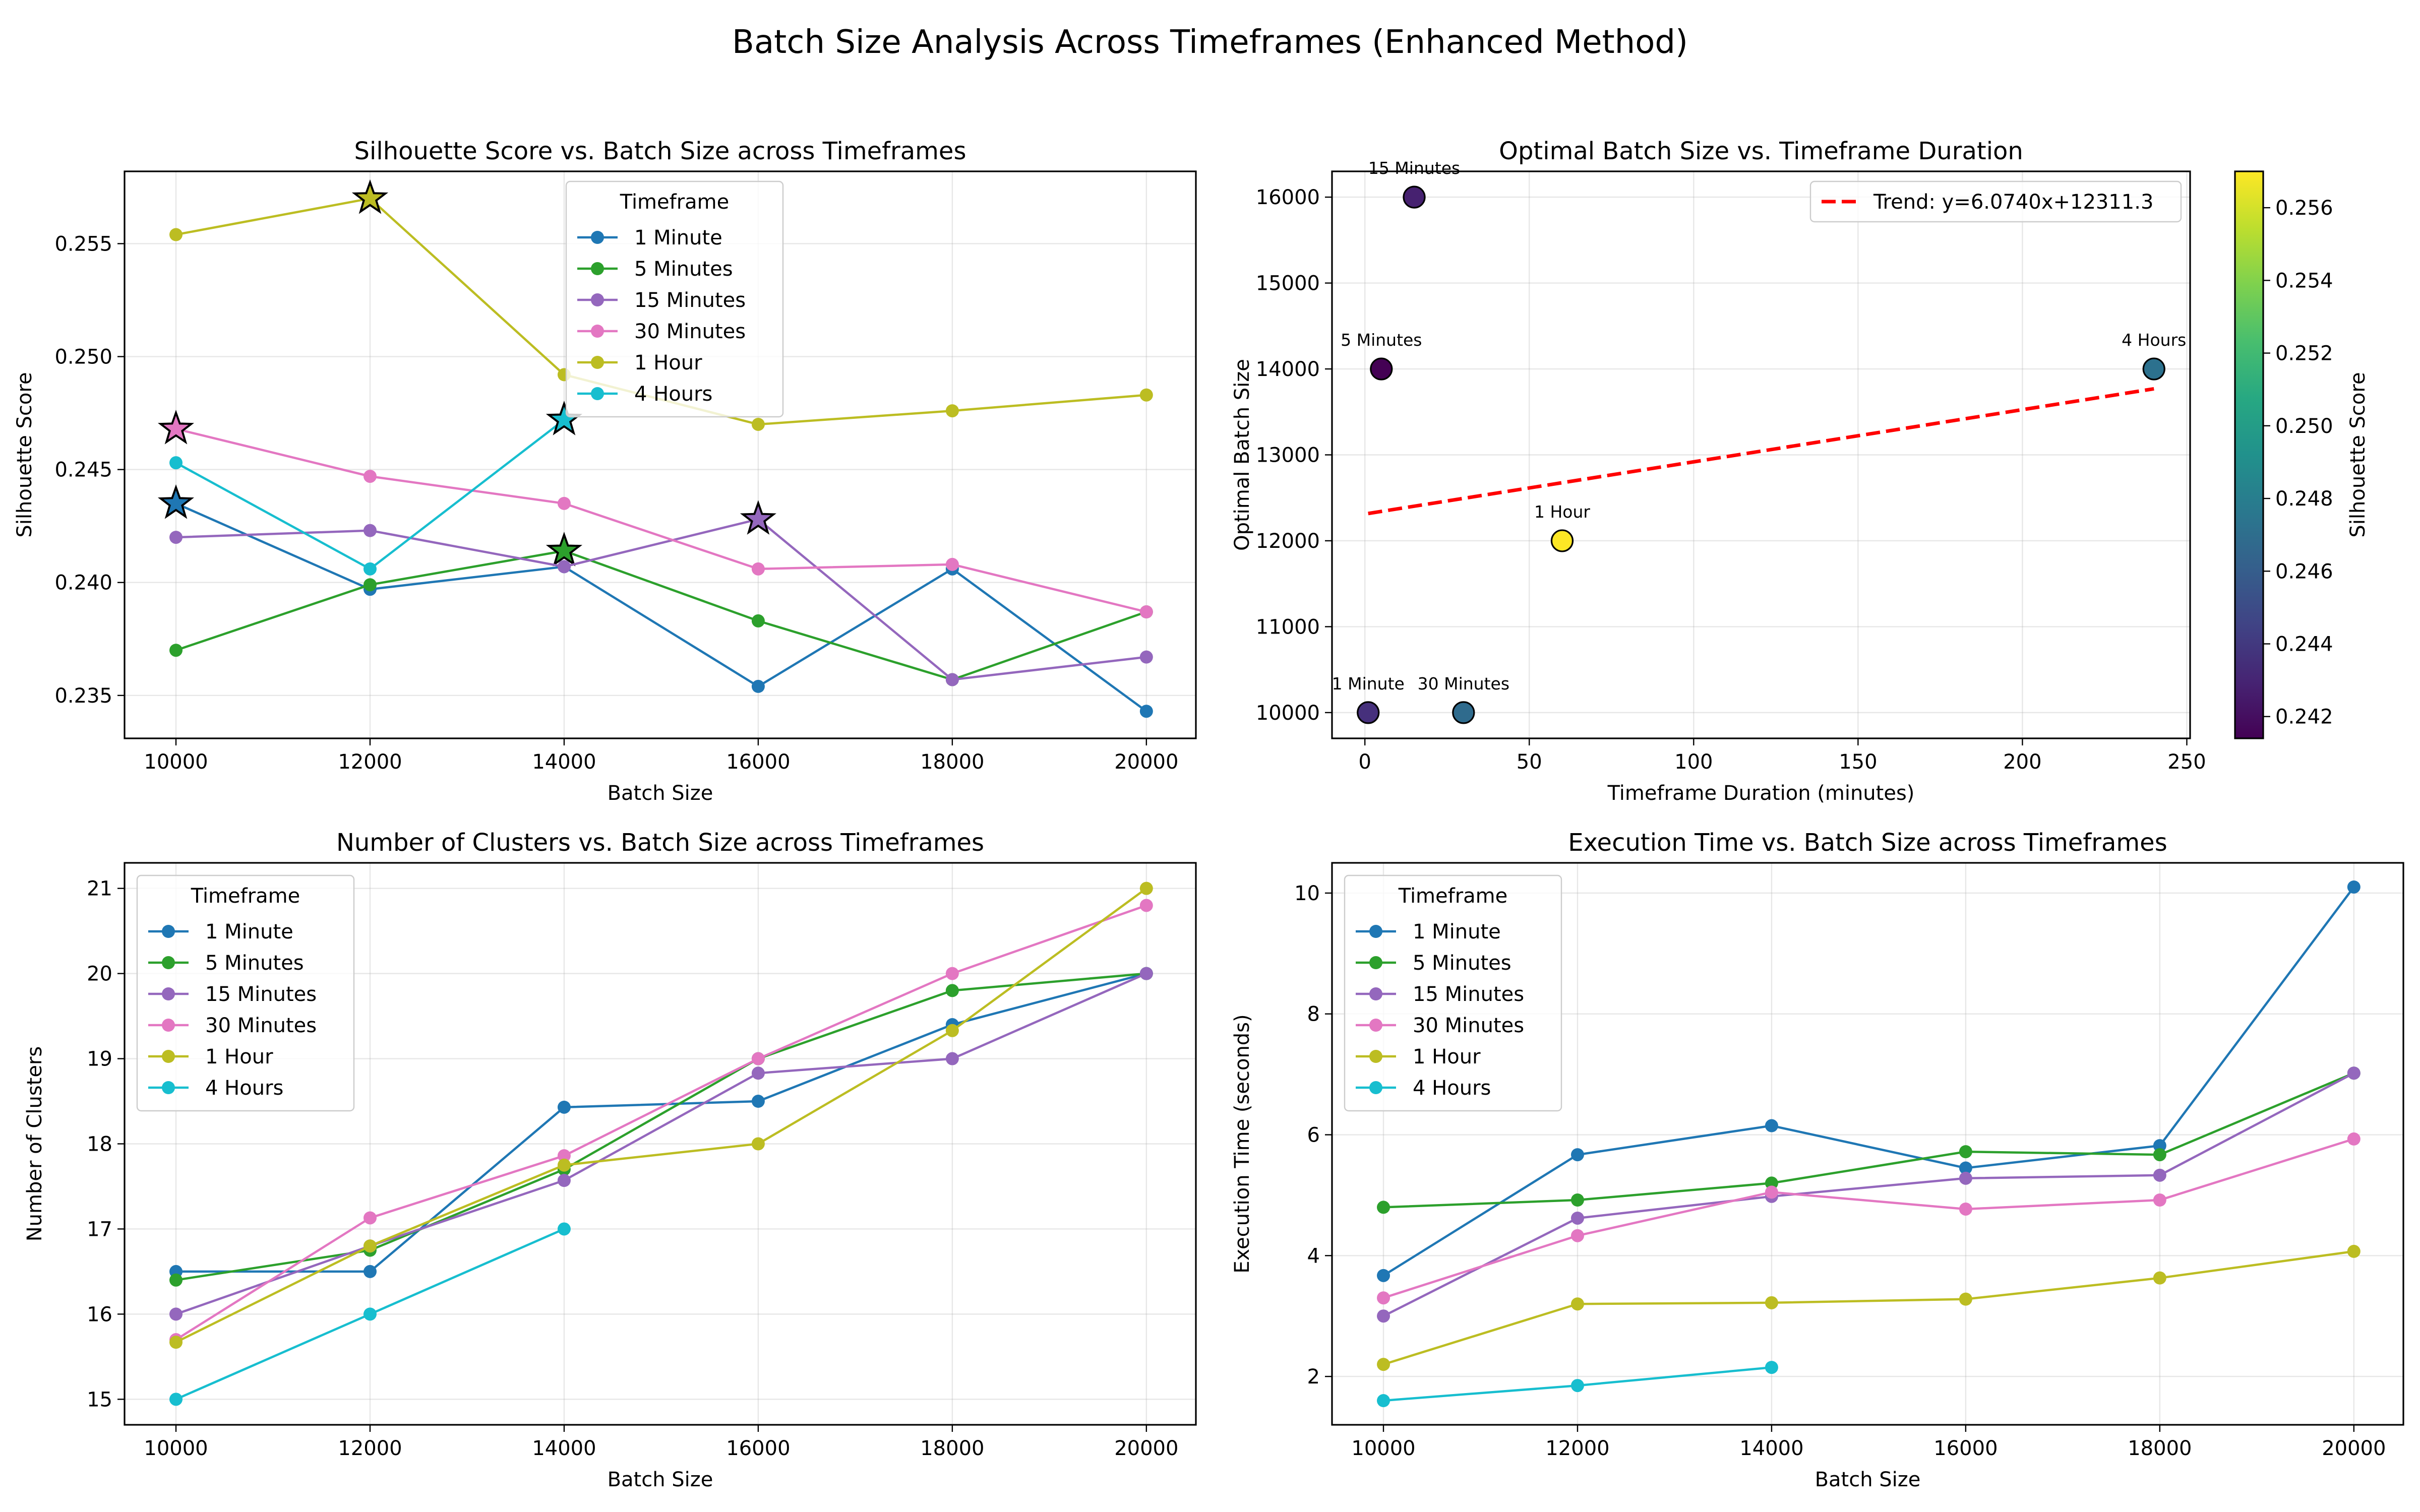  What do you see at coordinates (2304, 572) in the screenshot?
I see `colorbar-tick-label: 0.246` at bounding box center [2304, 572].